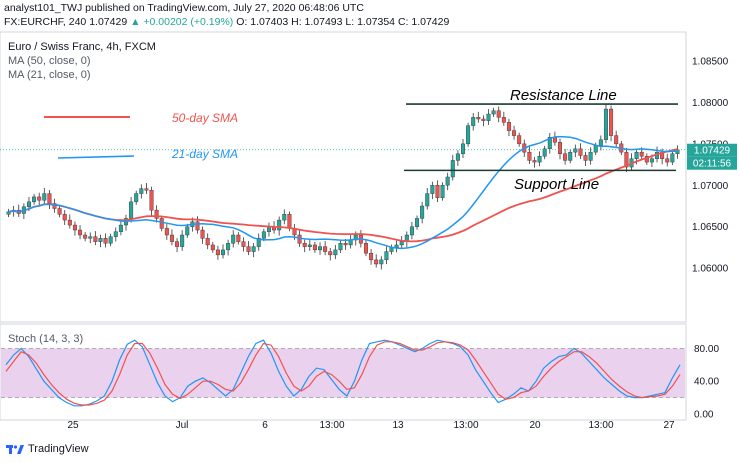  Describe the element at coordinates (556, 184) in the screenshot. I see `support-label: Support Line` at that location.